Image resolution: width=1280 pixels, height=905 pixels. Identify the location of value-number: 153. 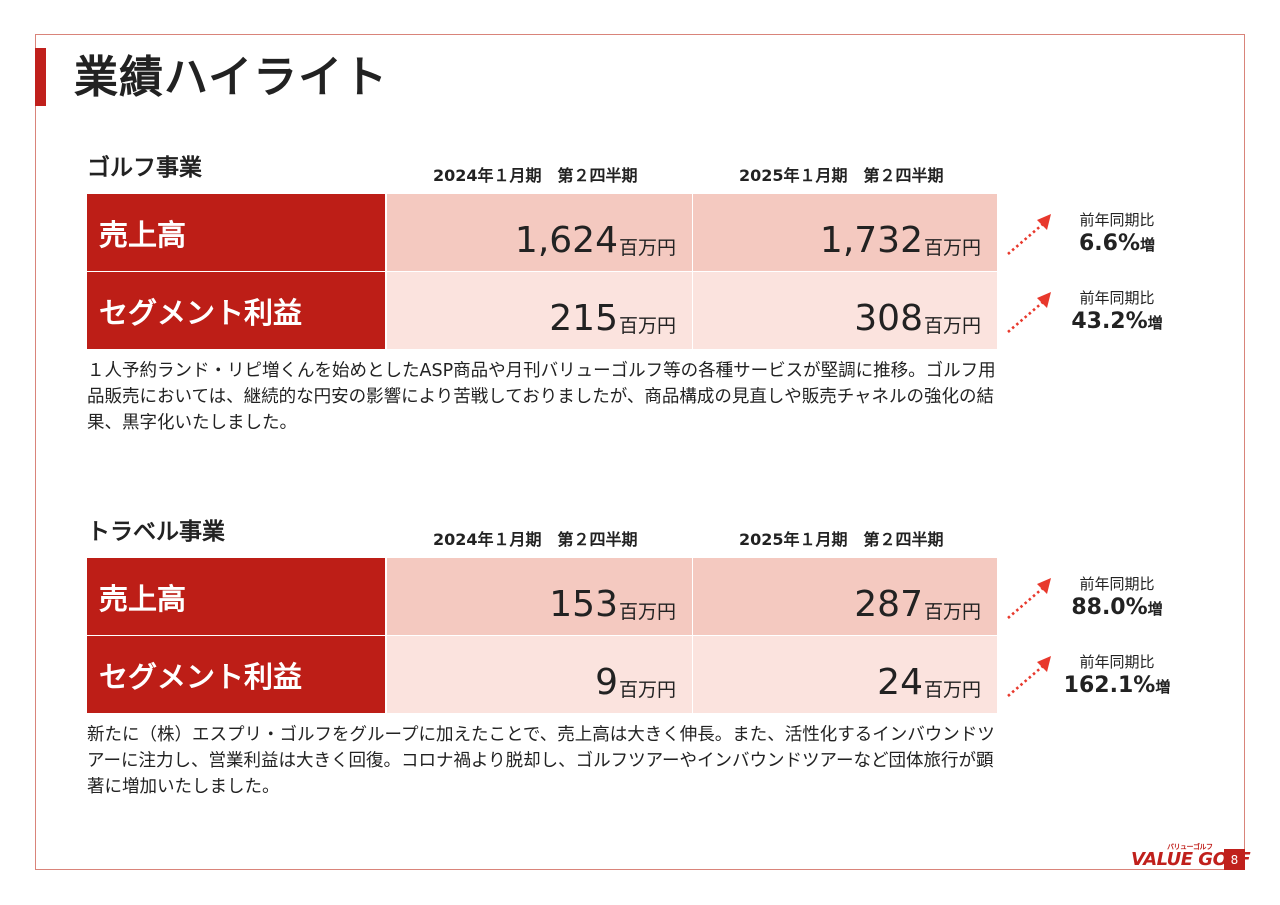
(583, 604).